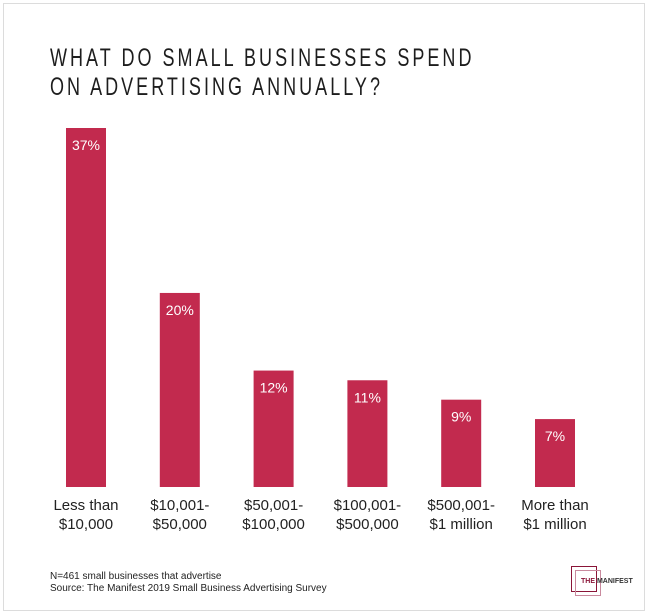 Image resolution: width=650 pixels, height=616 pixels. Describe the element at coordinates (367, 524) in the screenshot. I see `category-label: $500,000` at that location.